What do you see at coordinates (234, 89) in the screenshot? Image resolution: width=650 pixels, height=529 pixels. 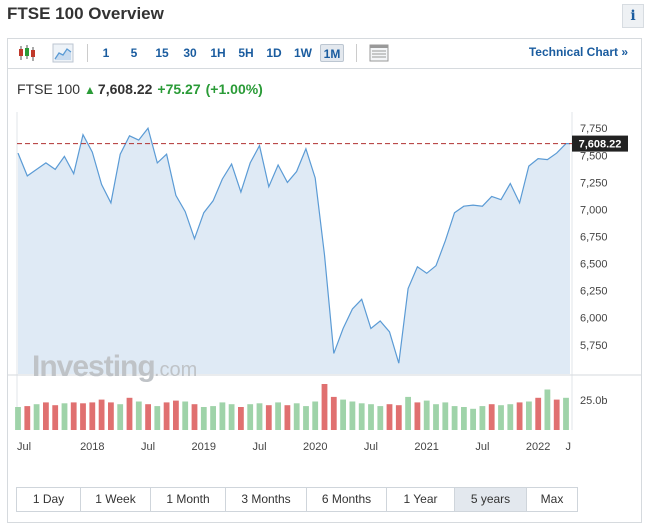 I see `quote-change-pct: (+1.00%)` at bounding box center [234, 89].